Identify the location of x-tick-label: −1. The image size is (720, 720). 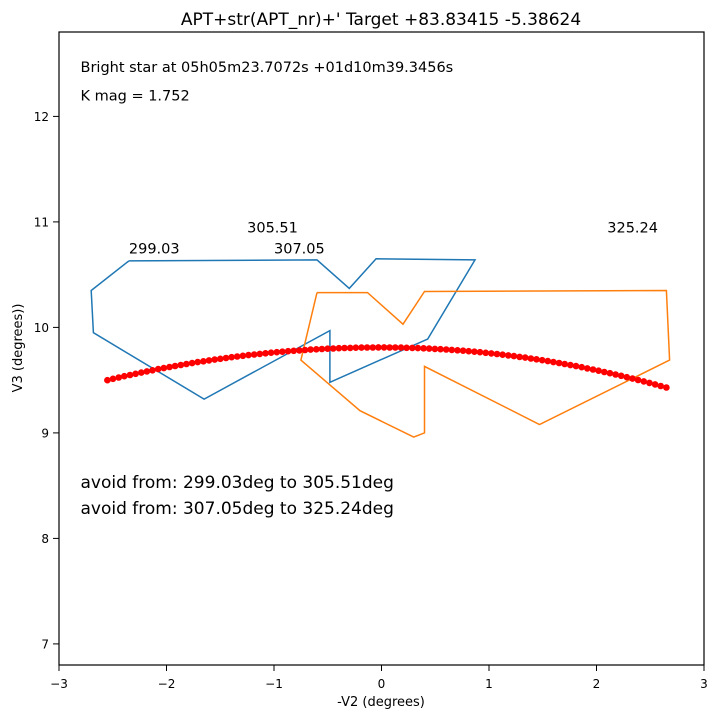
(274, 684).